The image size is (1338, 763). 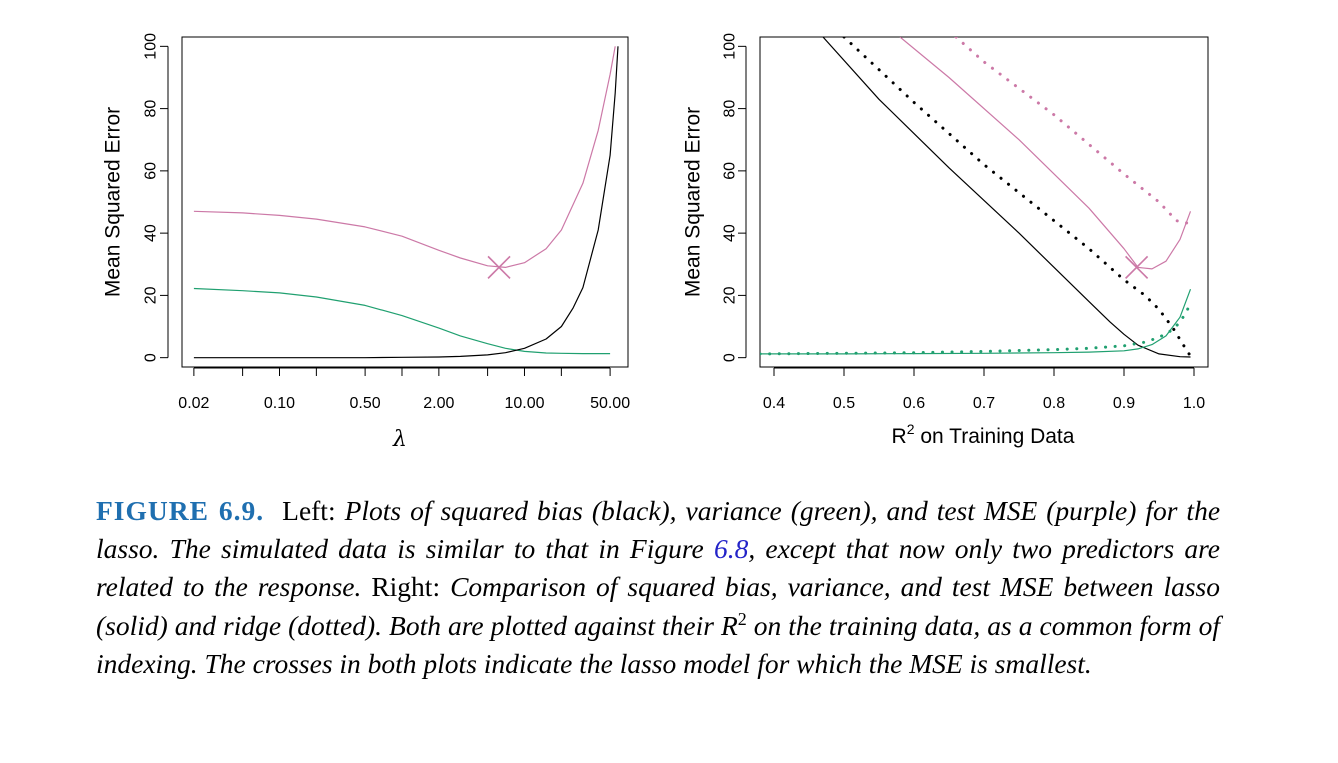 I want to click on caption-r-superscript: 2, so click(x=742, y=618).